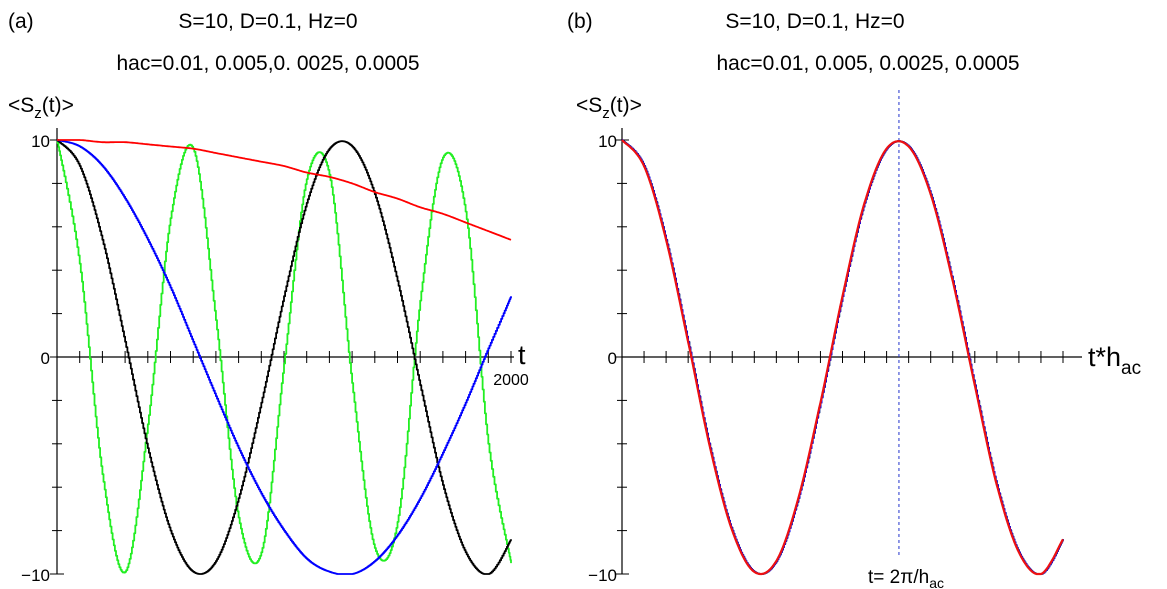 This screenshot has width=1167, height=589. Describe the element at coordinates (607, 141) in the screenshot. I see `panel-b-ytick-10: 10` at that location.